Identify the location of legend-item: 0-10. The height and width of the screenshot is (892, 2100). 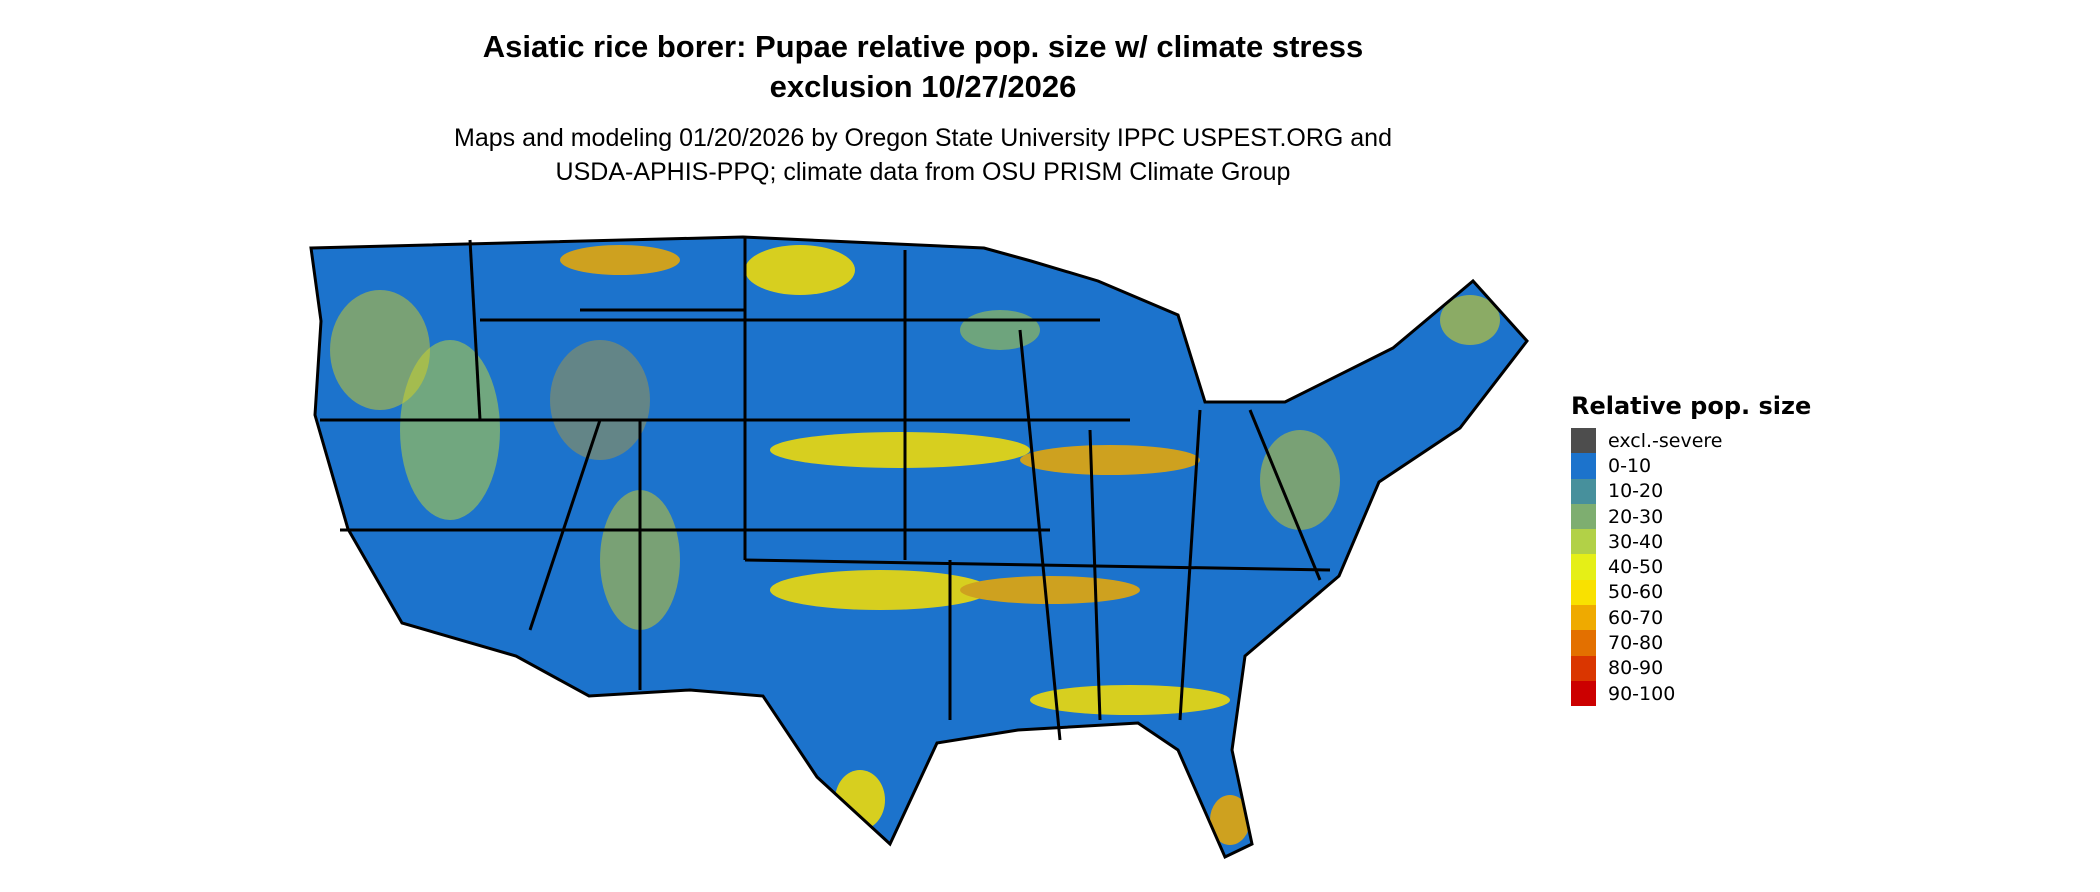
(1691, 466).